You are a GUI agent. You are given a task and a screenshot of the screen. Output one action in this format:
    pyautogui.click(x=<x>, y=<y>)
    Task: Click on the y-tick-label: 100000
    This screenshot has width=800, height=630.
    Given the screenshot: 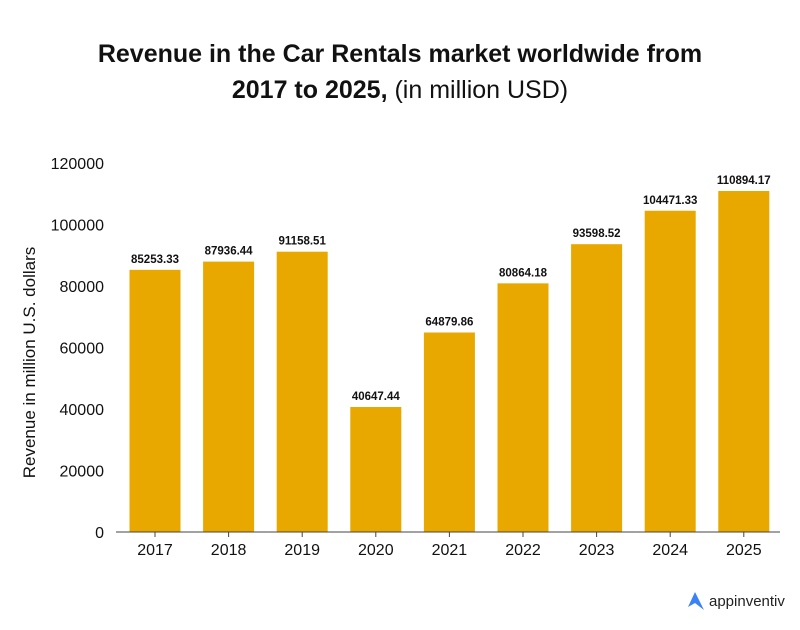 What is the action you would take?
    pyautogui.click(x=77, y=226)
    